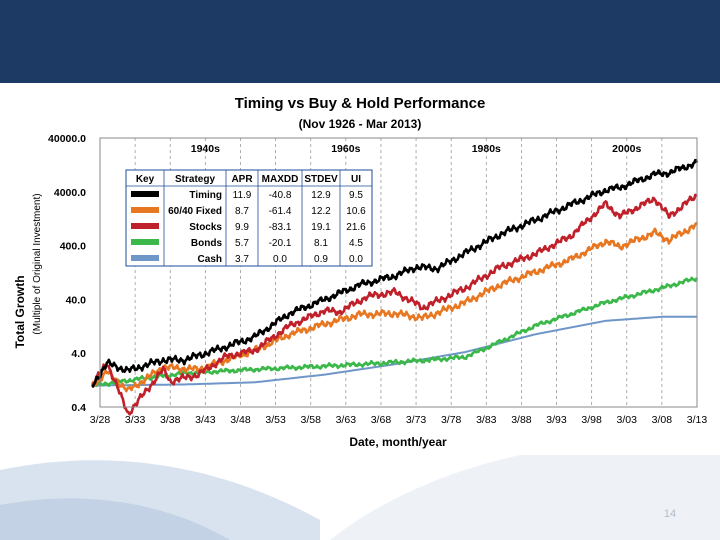 Image resolution: width=720 pixels, height=540 pixels. I want to click on x-tick-label: 3/38, so click(170, 420).